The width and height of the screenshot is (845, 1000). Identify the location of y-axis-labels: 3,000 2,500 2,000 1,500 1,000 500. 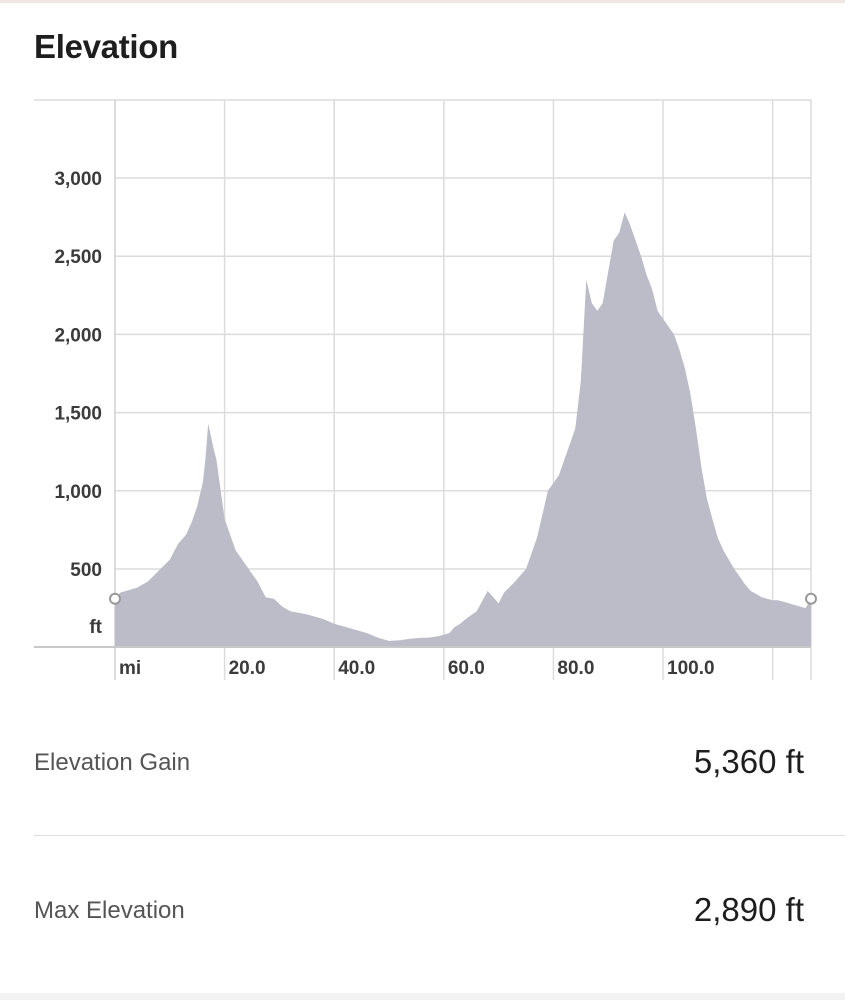
(78, 375).